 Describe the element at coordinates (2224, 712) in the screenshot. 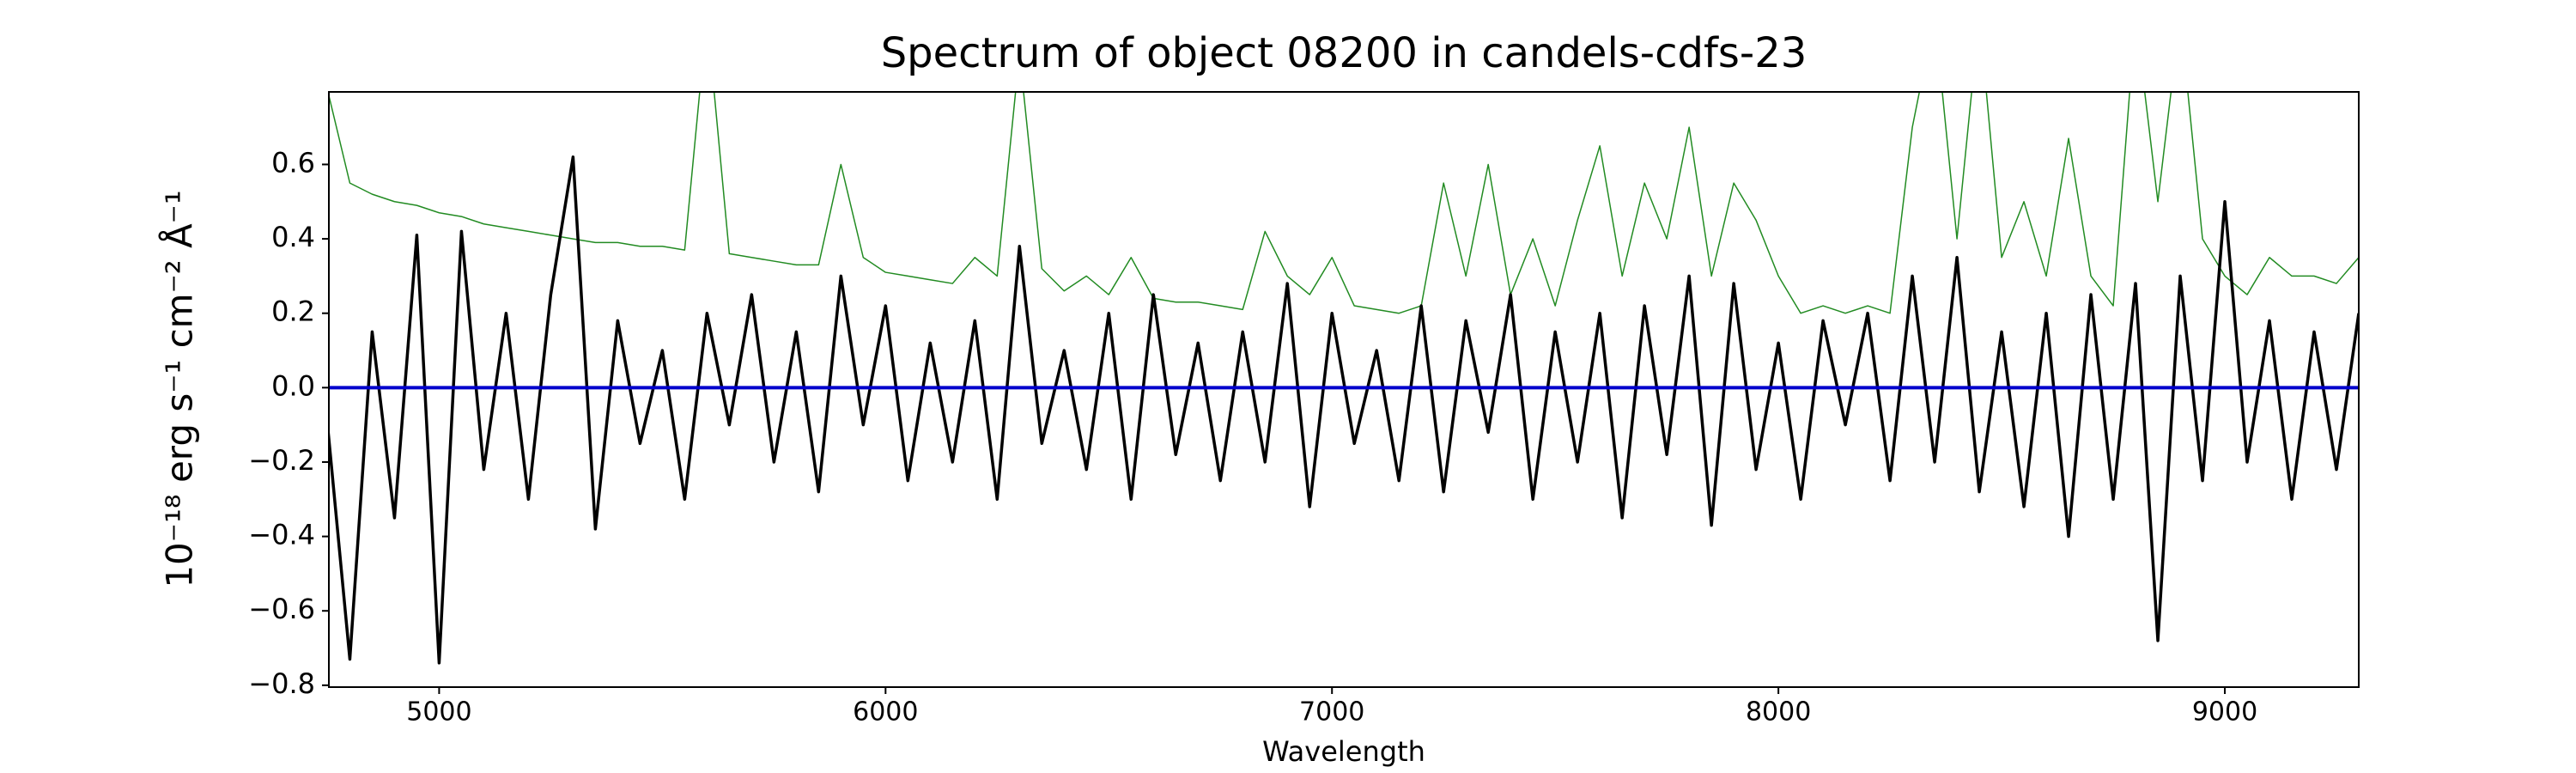

I see `x-tick-label: 9000` at that location.